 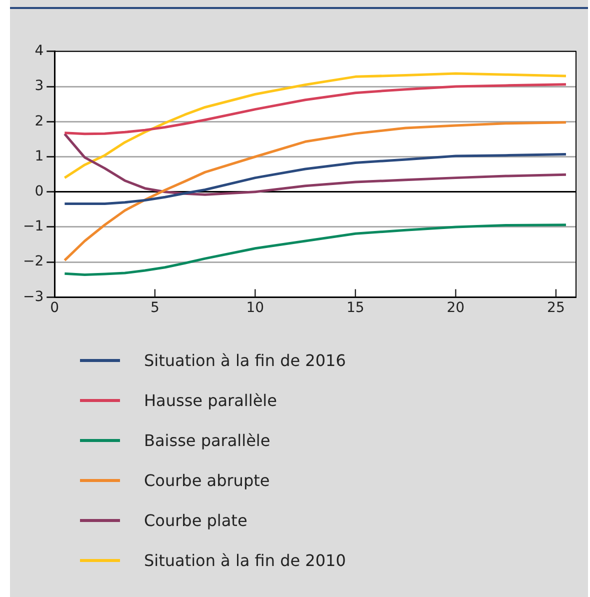 What do you see at coordinates (155, 308) in the screenshot?
I see `x-tick-label: 5` at bounding box center [155, 308].